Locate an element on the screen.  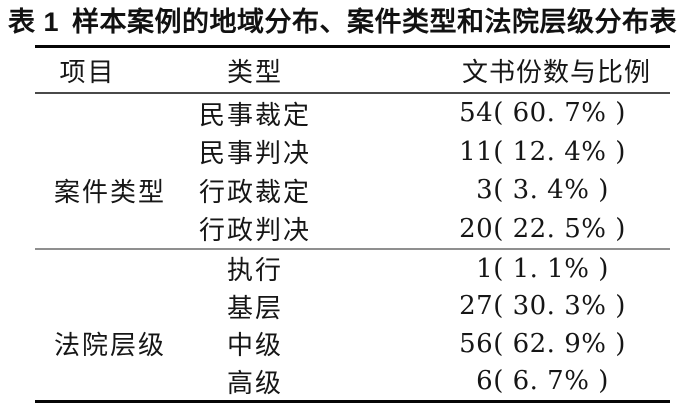
header-item: 项目 is located at coordinates (87, 72).